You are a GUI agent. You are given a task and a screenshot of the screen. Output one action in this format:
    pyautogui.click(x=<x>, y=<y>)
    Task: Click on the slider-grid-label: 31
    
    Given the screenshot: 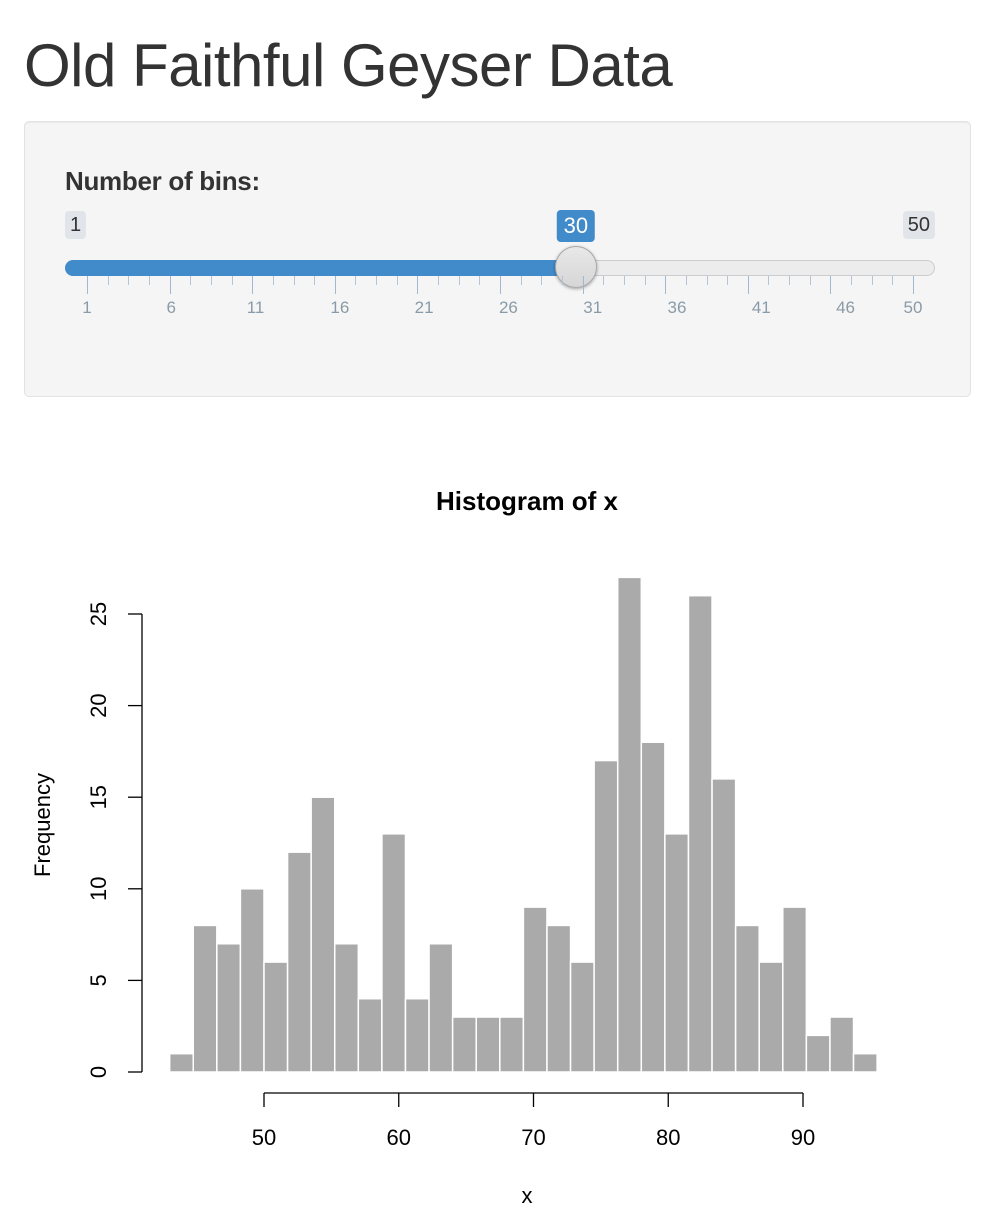 What is the action you would take?
    pyautogui.click(x=593, y=307)
    